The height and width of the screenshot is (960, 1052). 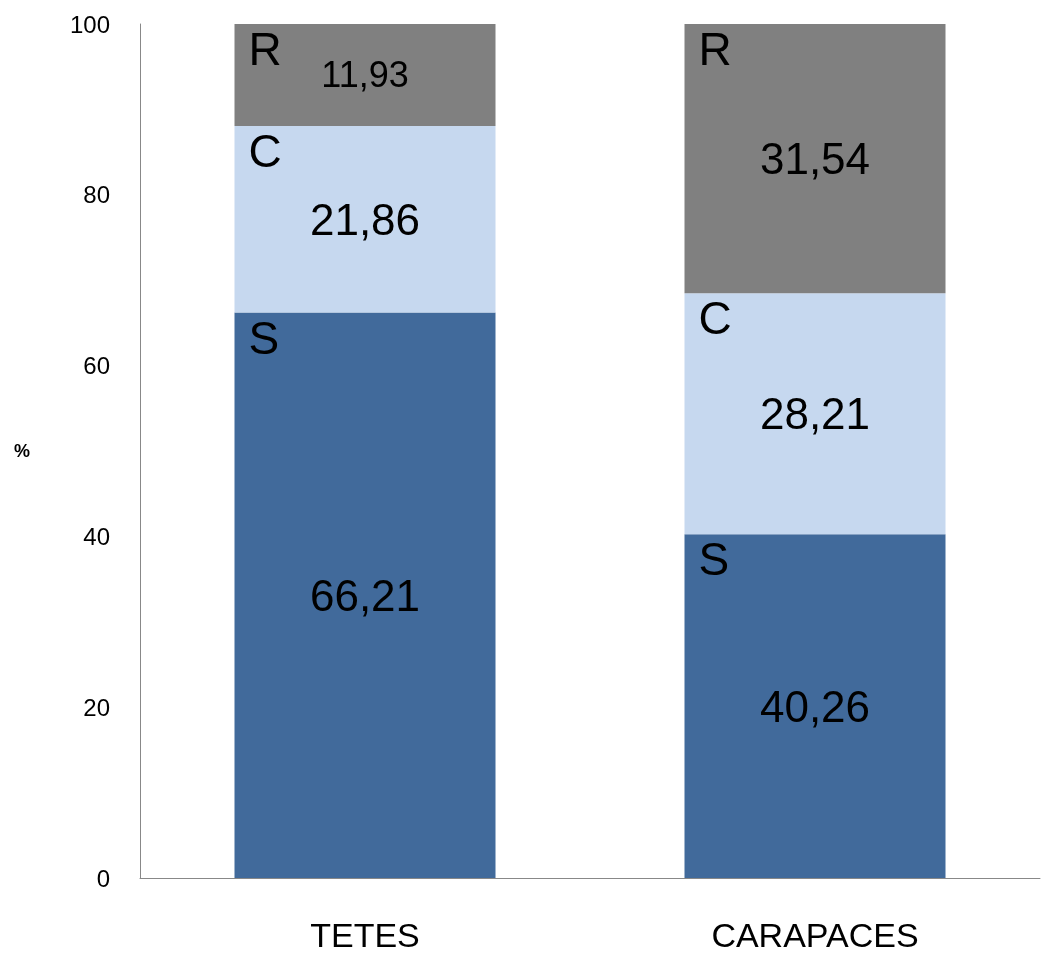 I want to click on data-label: 40,26, so click(x=815, y=706).